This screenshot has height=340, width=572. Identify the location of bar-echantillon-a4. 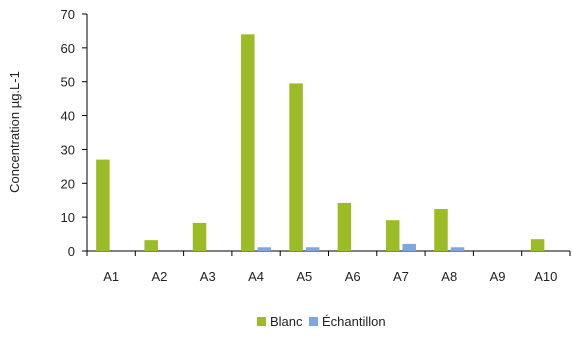
(264, 249).